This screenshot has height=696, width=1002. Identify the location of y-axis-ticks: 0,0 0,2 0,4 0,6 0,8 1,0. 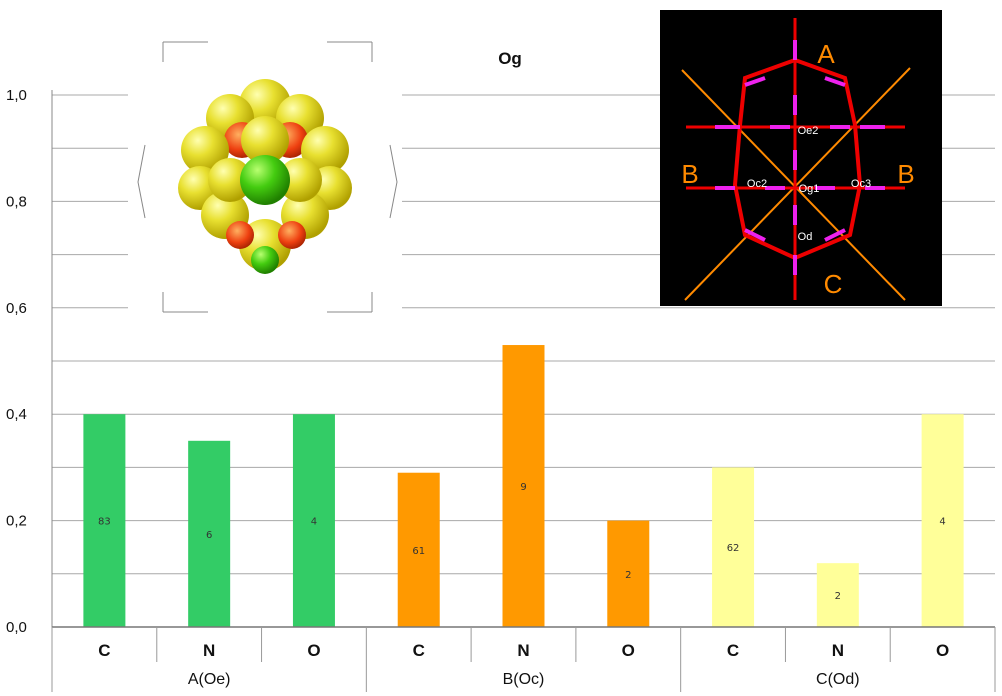
(16, 361).